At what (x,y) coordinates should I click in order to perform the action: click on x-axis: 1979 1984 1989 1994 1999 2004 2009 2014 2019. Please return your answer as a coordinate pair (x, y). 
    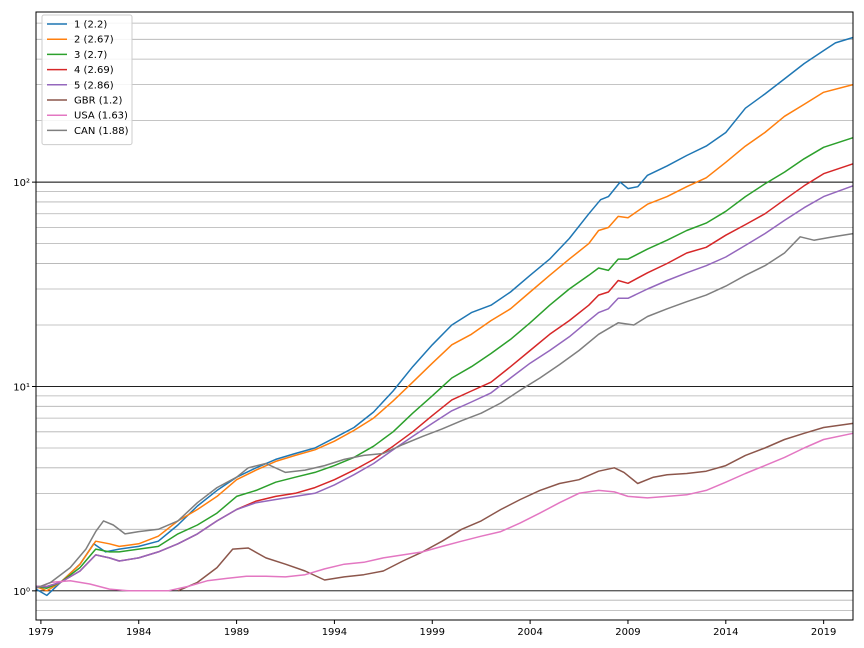
    Looking at the image, I should click on (432, 629).